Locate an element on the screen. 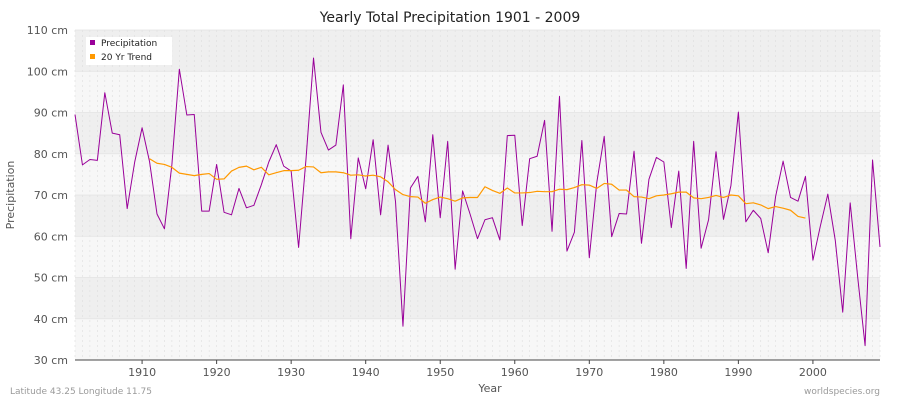 The image size is (900, 400). x-tick-label: 1970 is located at coordinates (589, 372).